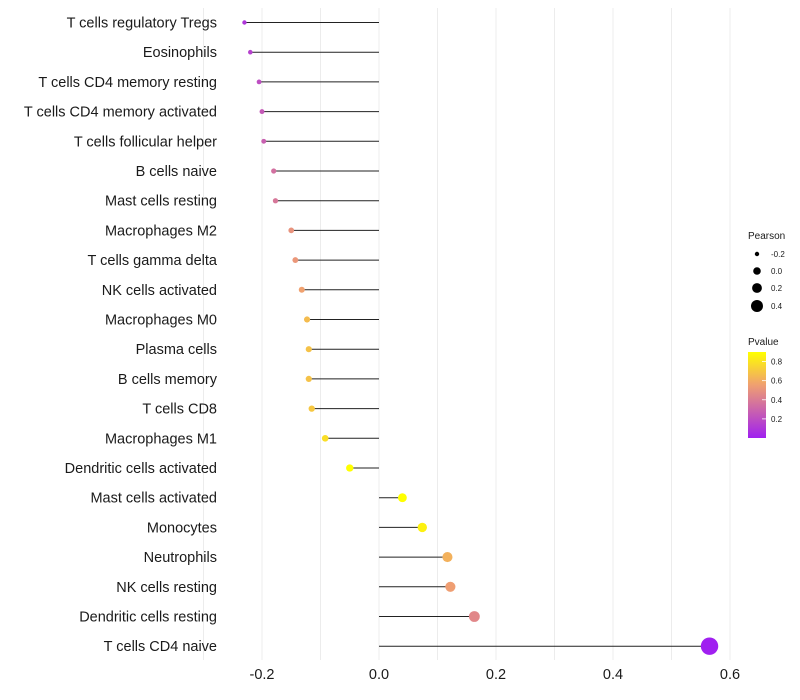 Image resolution: width=800 pixels, height=700 pixels. I want to click on category-label: Mast cells activated, so click(153, 499).